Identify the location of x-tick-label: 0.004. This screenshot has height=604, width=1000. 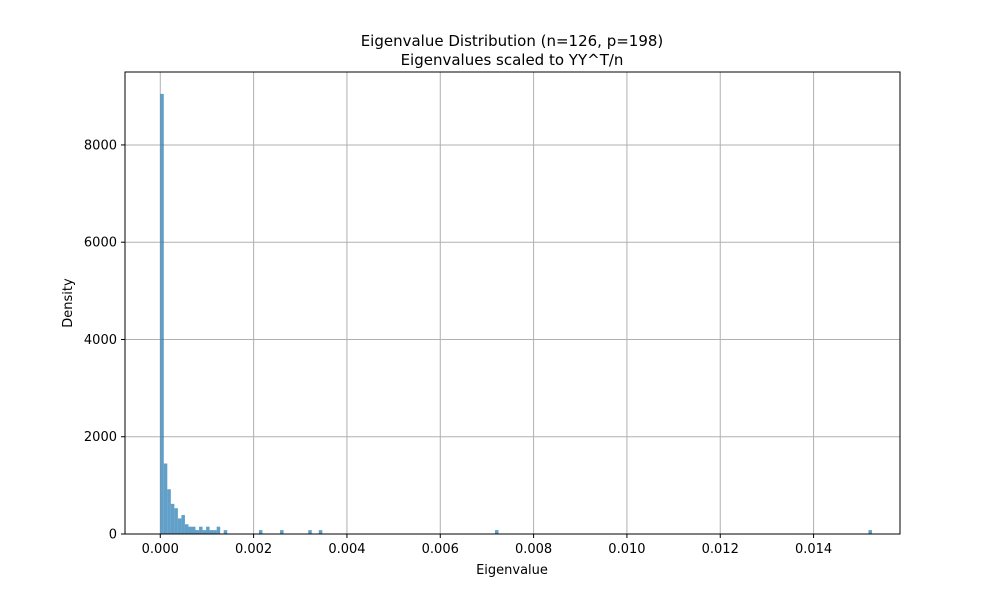
(346, 549).